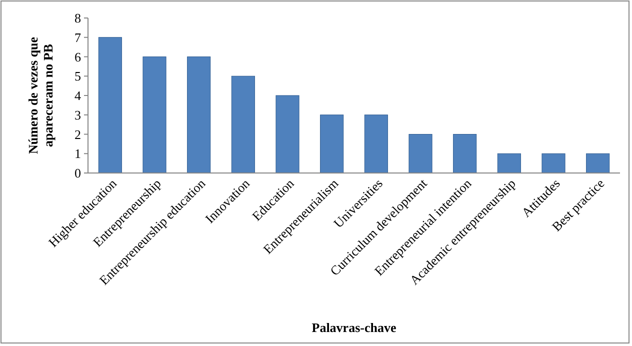  I want to click on y-tick-label: 5, so click(77, 76).